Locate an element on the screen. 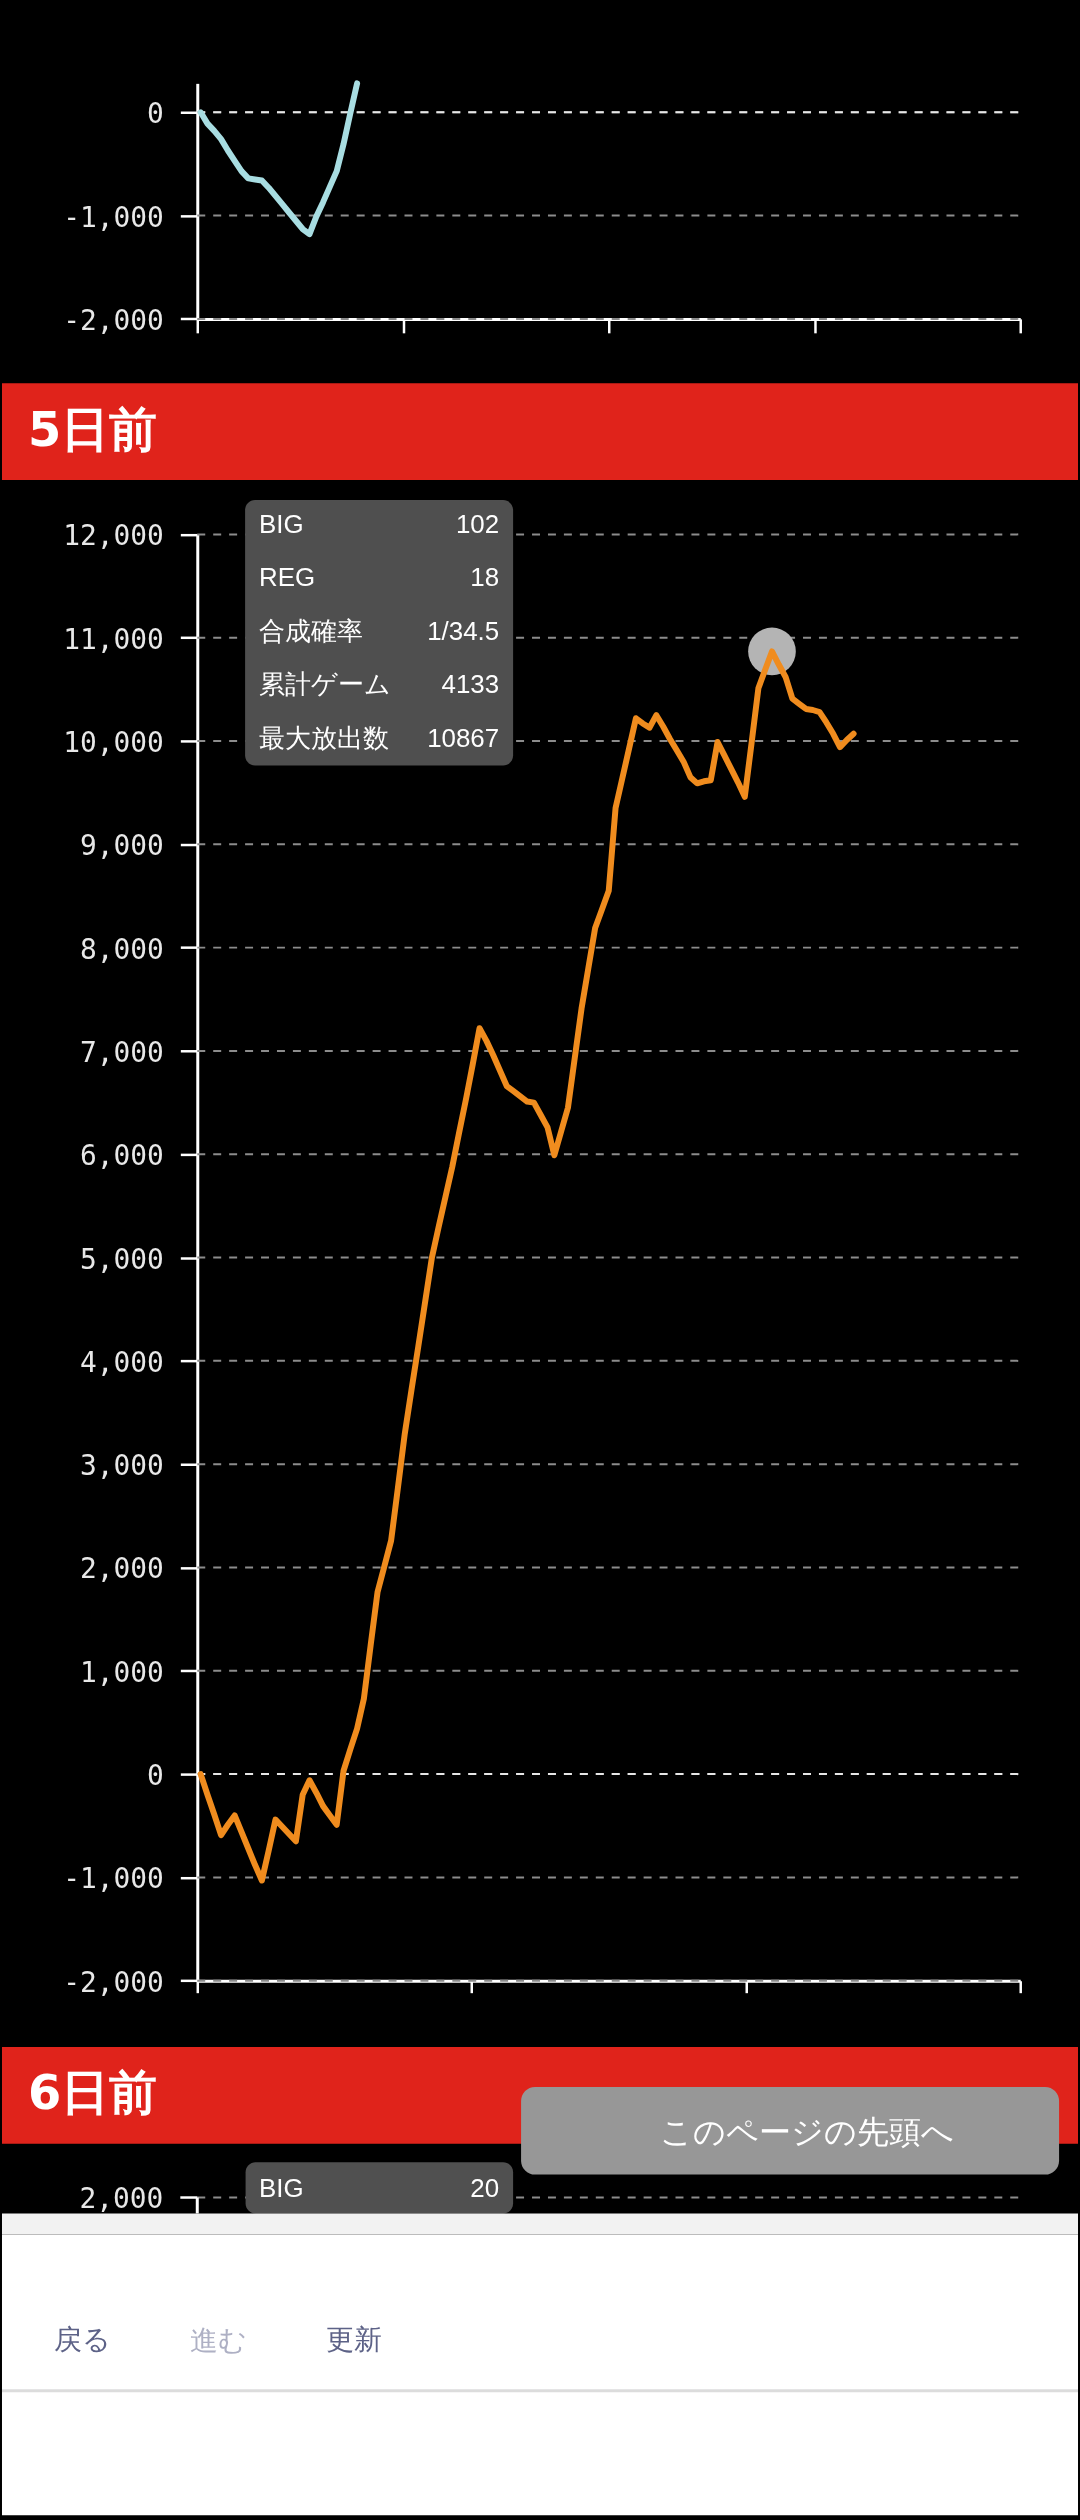 This screenshot has height=2520, width=1080. y-tick-label: 1,000 is located at coordinates (121, 1672).